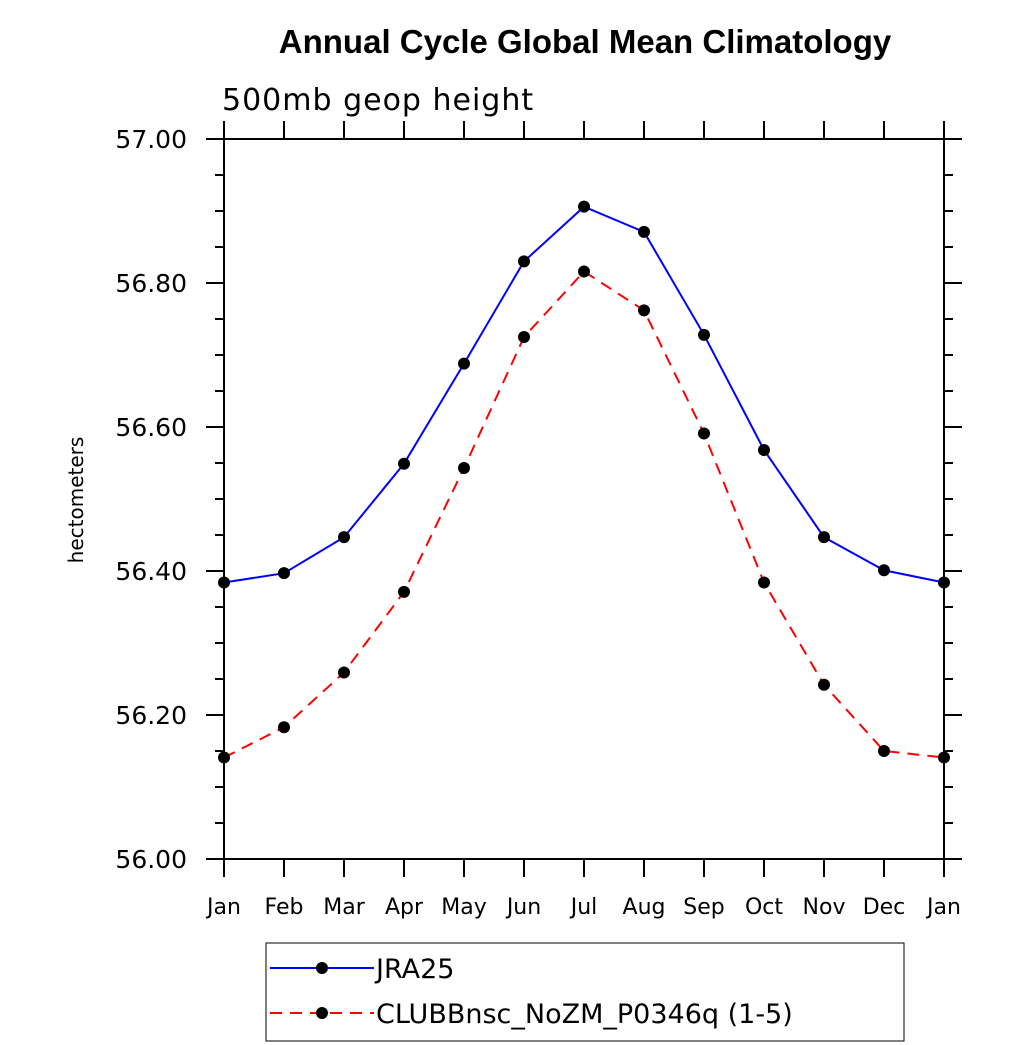 Image resolution: width=1030 pixels, height=1045 pixels. I want to click on legend-box, so click(585, 992).